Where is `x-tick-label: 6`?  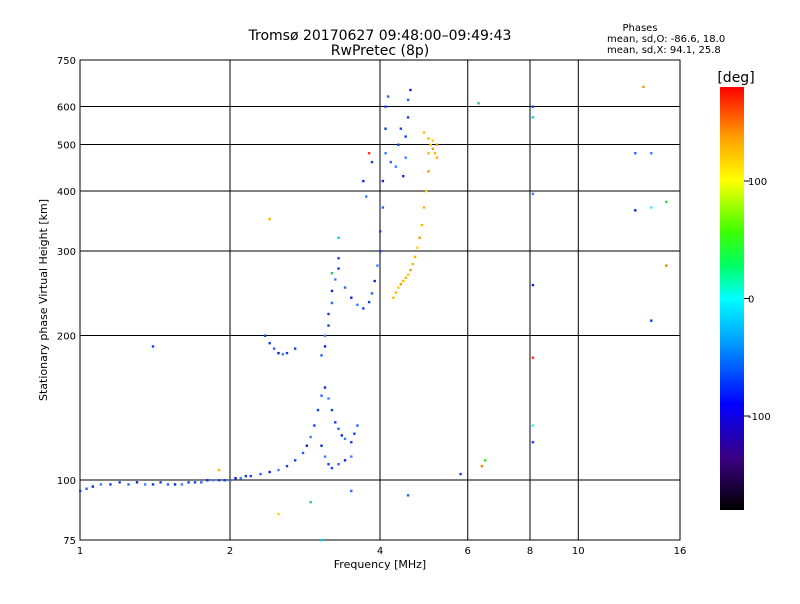
x-tick-label: 6 is located at coordinates (468, 551).